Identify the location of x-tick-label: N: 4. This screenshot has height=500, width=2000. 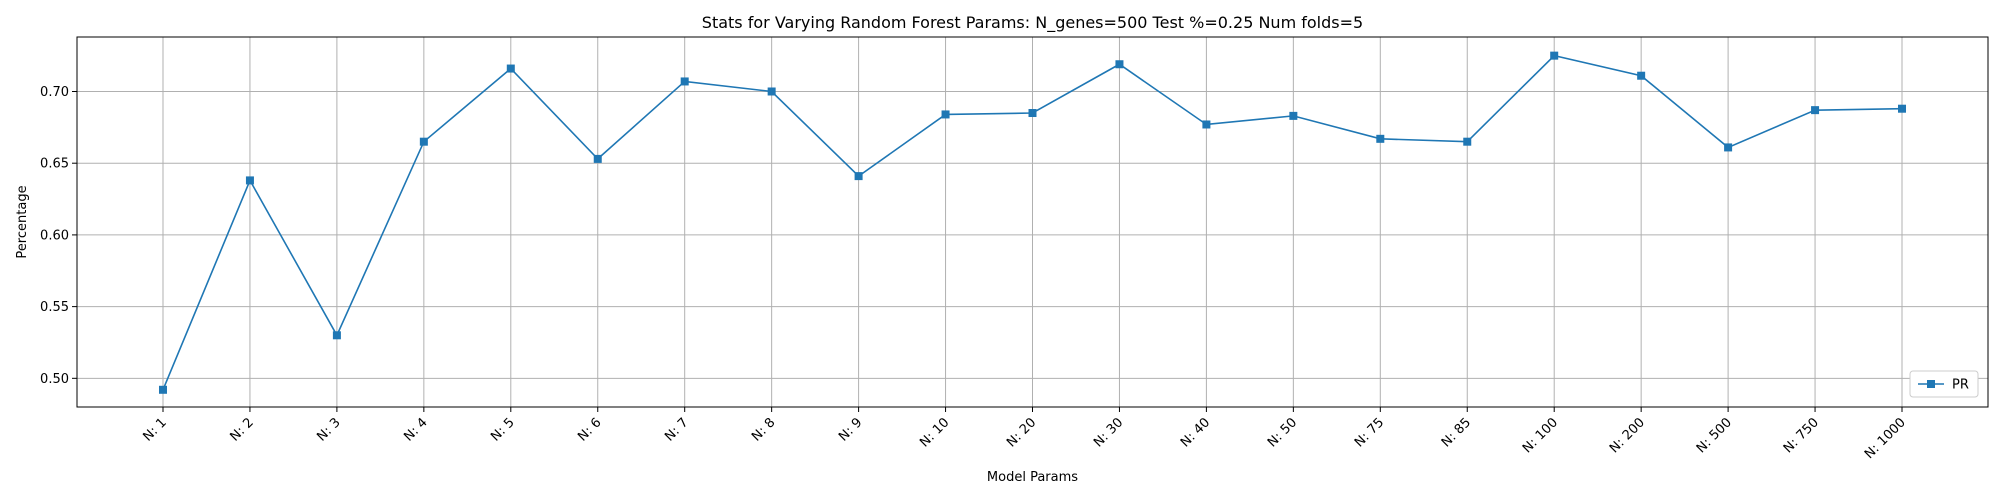
(415, 429).